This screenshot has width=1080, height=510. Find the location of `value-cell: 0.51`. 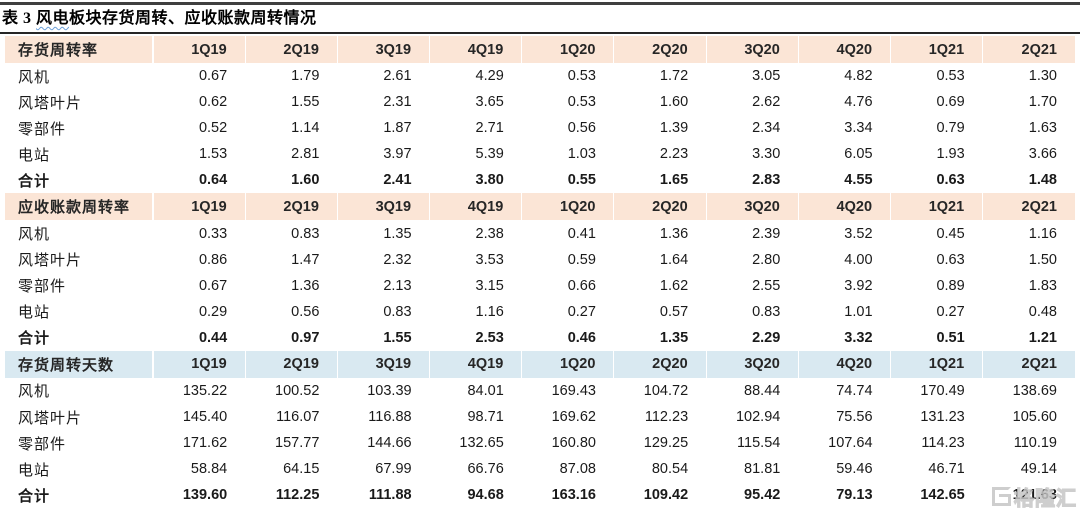

value-cell: 0.51 is located at coordinates (950, 337).